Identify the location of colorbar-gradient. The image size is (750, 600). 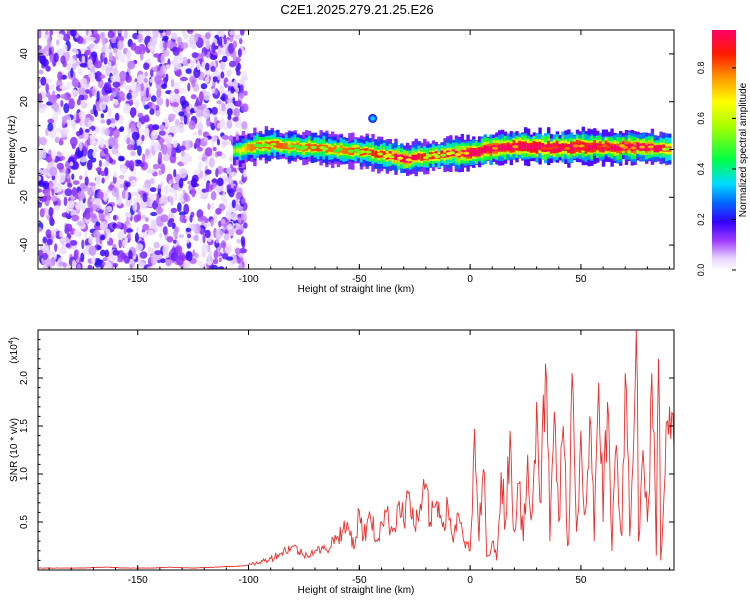
(724, 150).